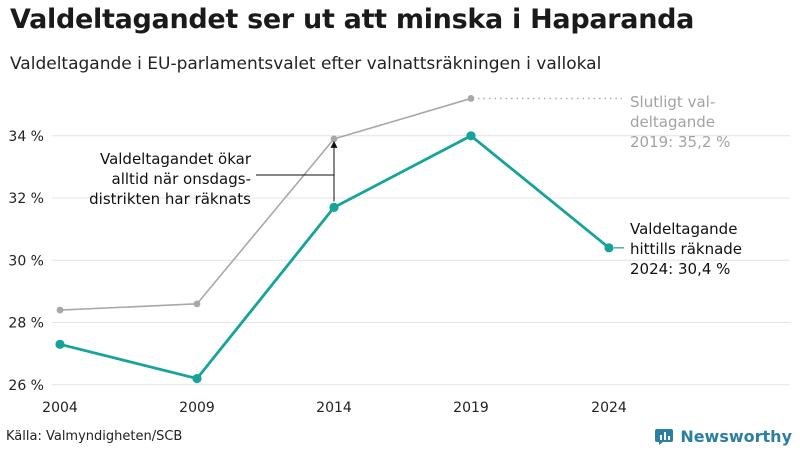  Describe the element at coordinates (26, 386) in the screenshot. I see `y-tick-label: 26 %` at that location.